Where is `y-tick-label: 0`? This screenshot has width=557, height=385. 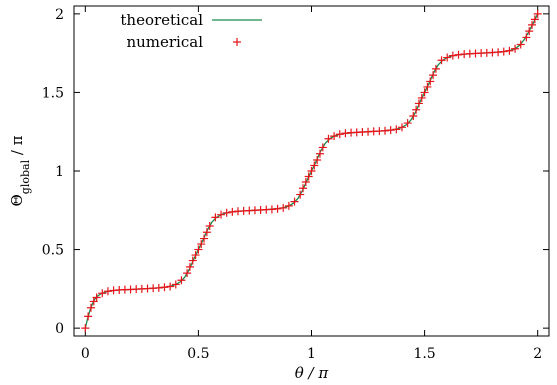
y-tick-label: 0 is located at coordinates (59, 329).